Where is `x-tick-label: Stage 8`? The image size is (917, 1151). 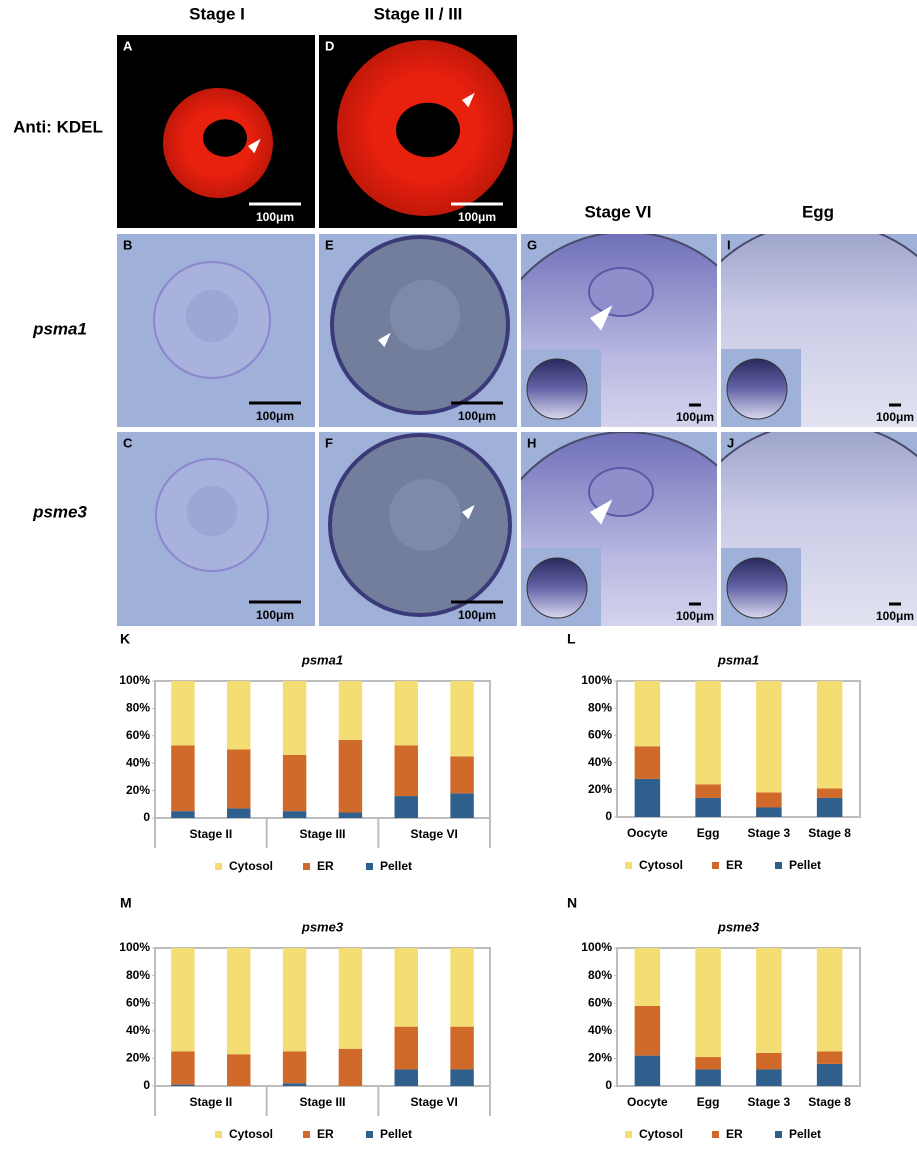 x-tick-label: Stage 8 is located at coordinates (829, 833).